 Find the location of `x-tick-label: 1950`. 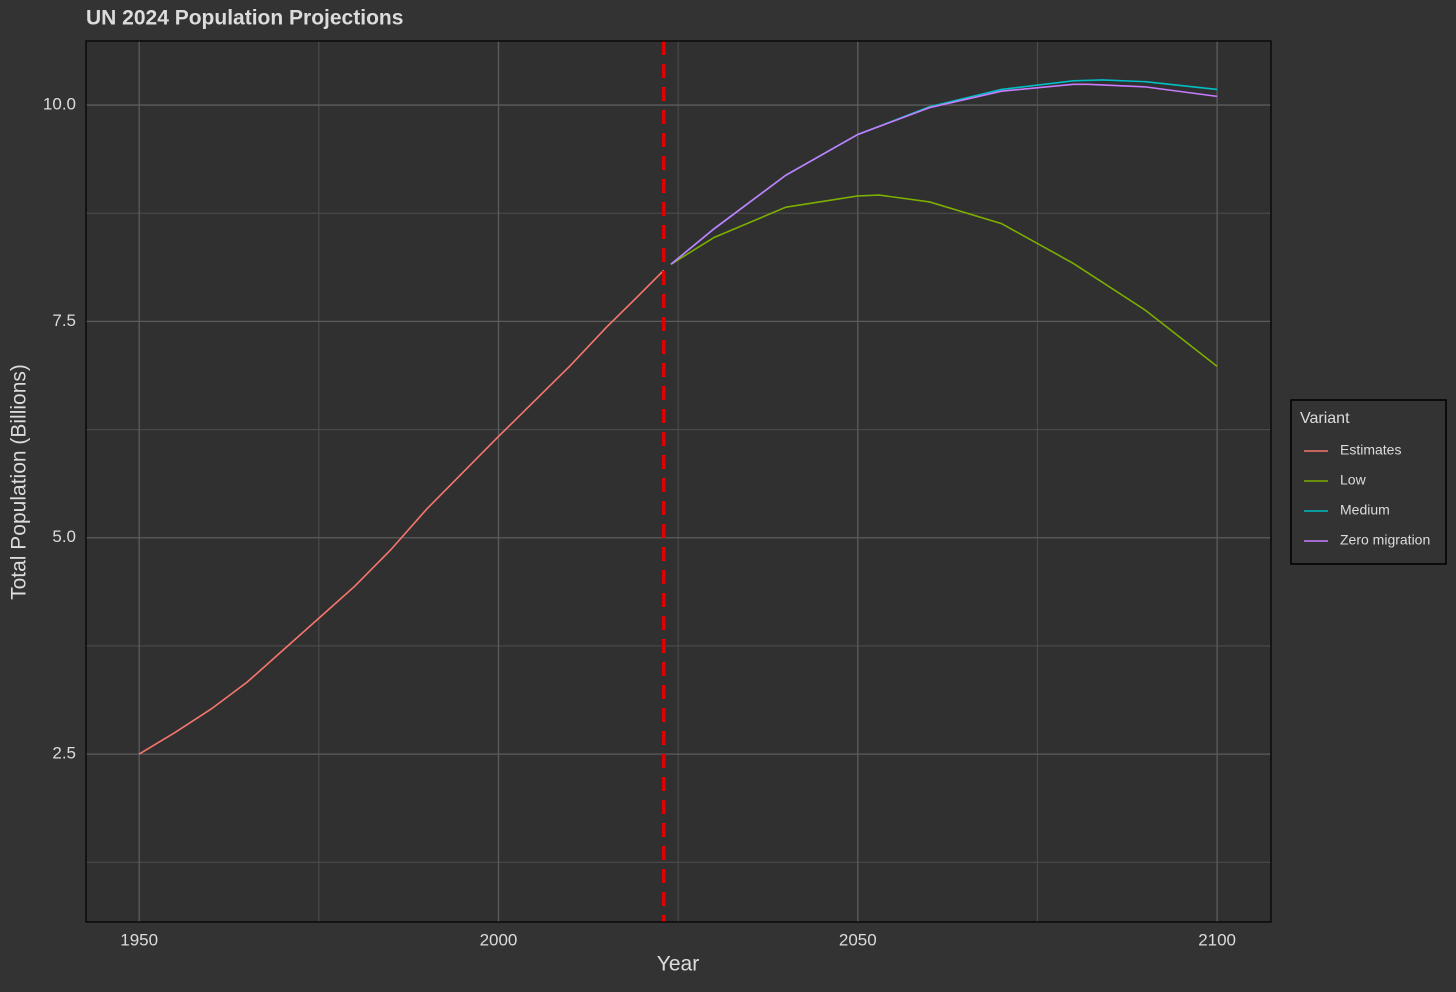

x-tick-label: 1950 is located at coordinates (139, 939).